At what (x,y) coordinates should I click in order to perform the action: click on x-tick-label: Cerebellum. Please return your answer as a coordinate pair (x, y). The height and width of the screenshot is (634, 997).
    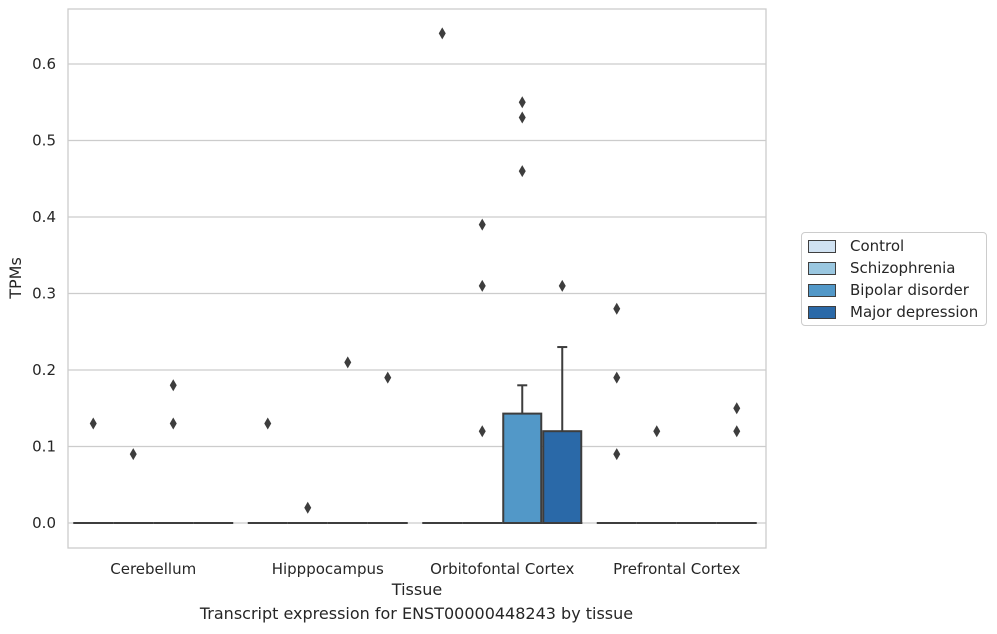
    Looking at the image, I should click on (153, 569).